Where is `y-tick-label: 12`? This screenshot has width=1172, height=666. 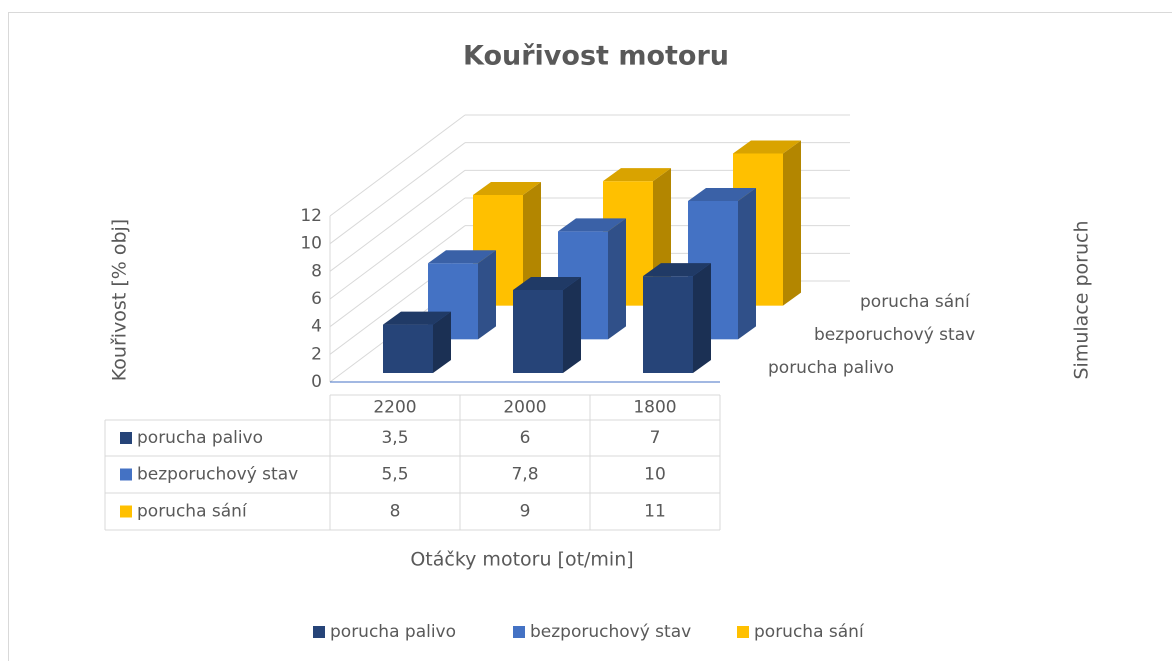
y-tick-label: 12 is located at coordinates (311, 216).